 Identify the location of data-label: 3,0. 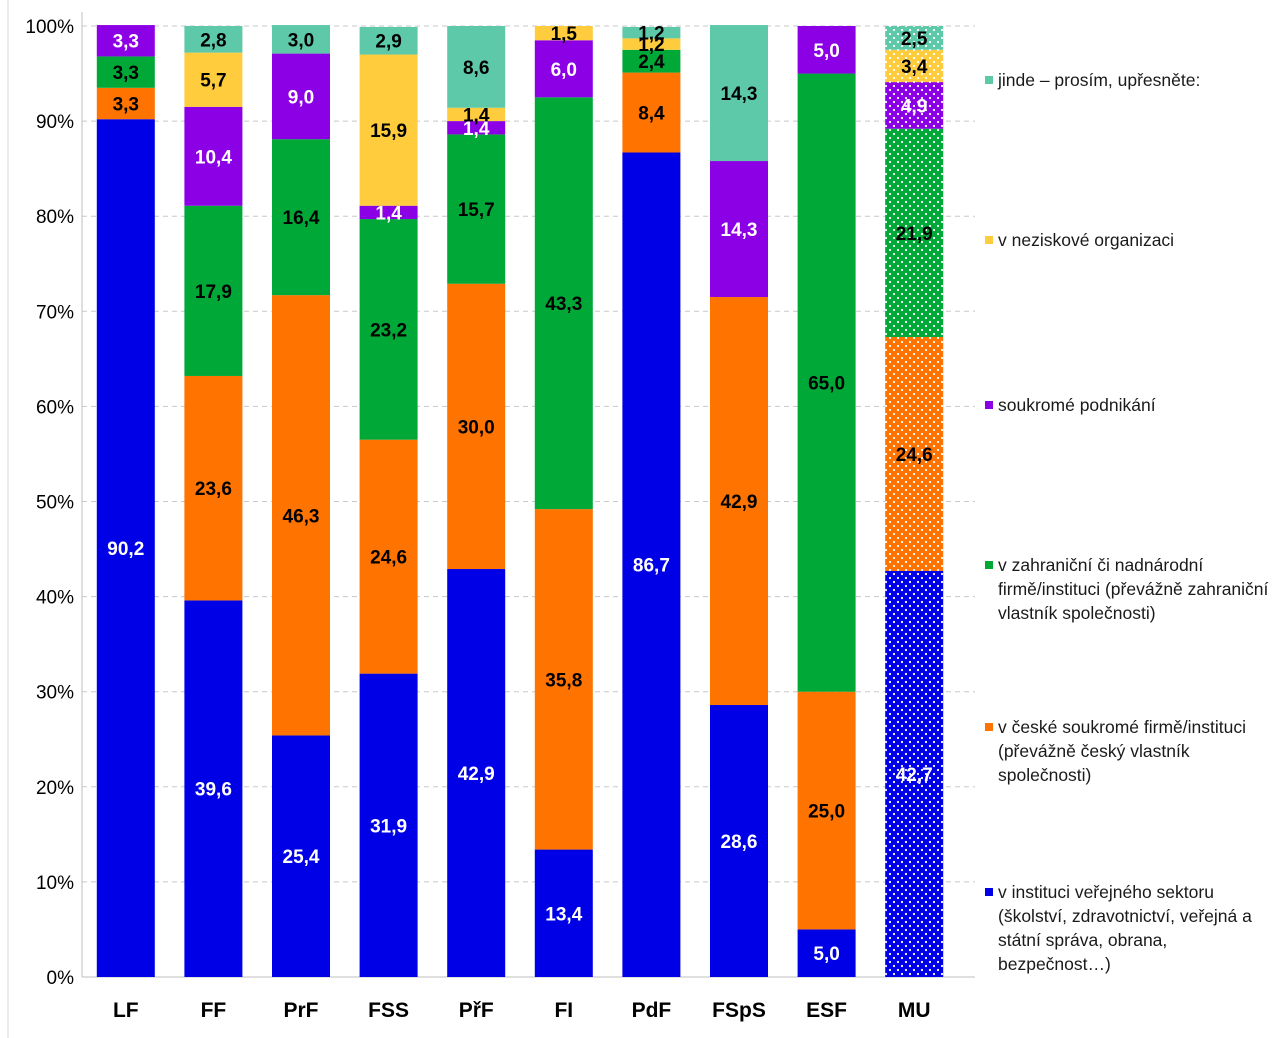
(301, 40).